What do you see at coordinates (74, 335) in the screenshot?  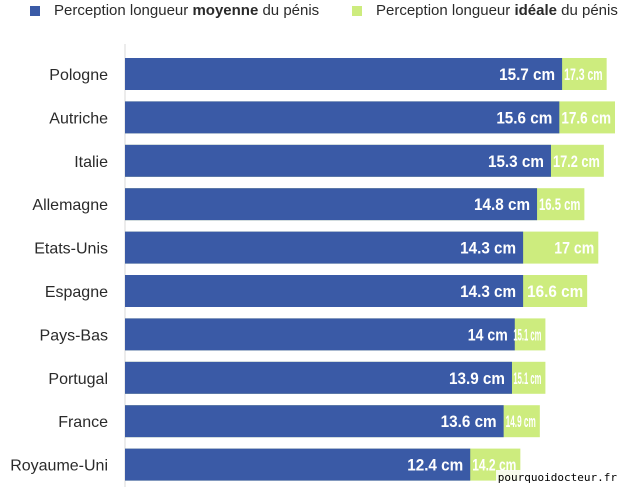 I see `category-label: Pays-Bas` at bounding box center [74, 335].